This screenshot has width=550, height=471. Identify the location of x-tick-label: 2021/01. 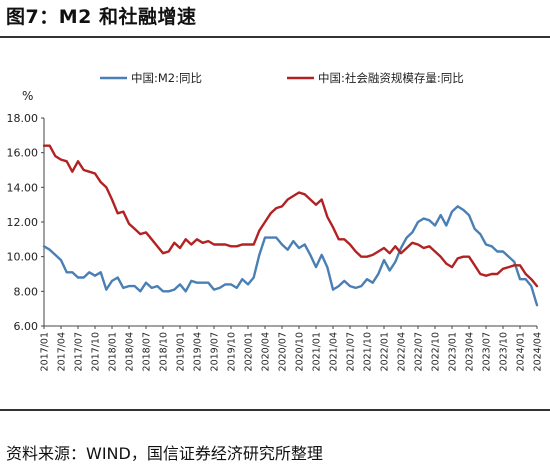
(317, 351).